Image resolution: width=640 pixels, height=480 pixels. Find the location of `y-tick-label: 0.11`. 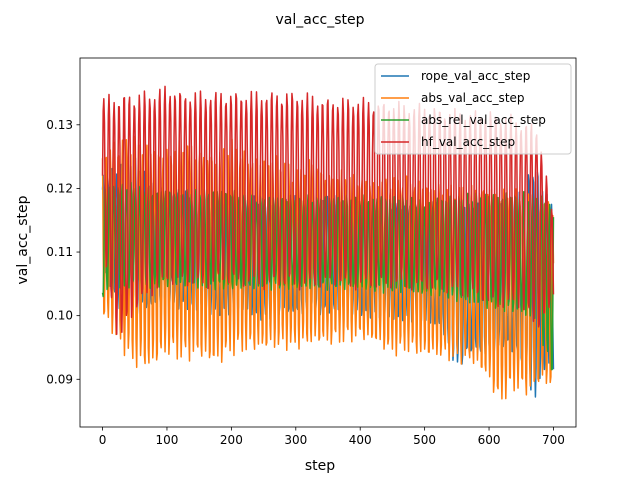

y-tick-label: 0.11 is located at coordinates (59, 252).